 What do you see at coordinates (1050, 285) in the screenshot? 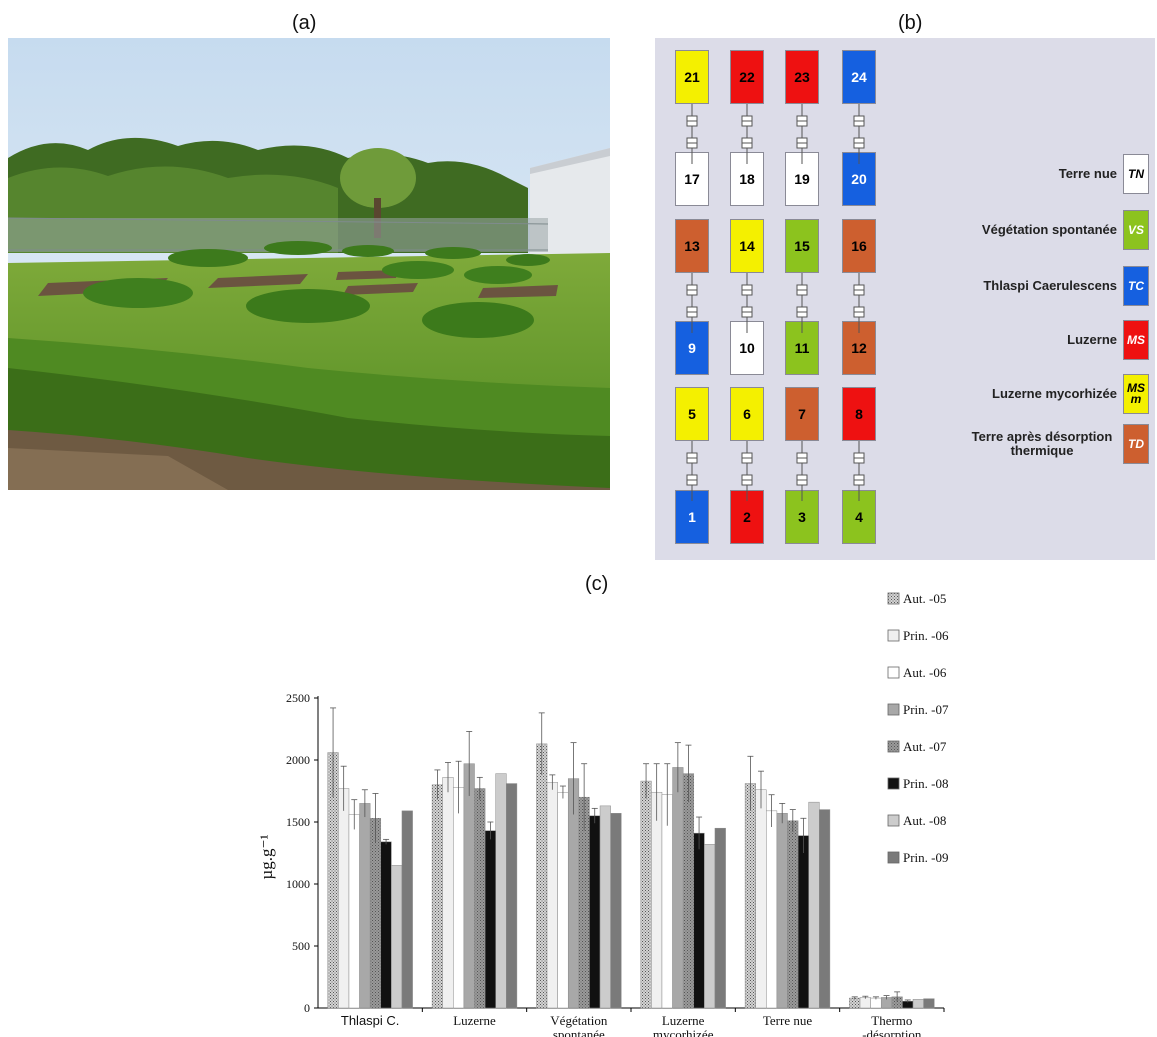
I see `legend-label: Thlaspi Caerulescens` at bounding box center [1050, 285].